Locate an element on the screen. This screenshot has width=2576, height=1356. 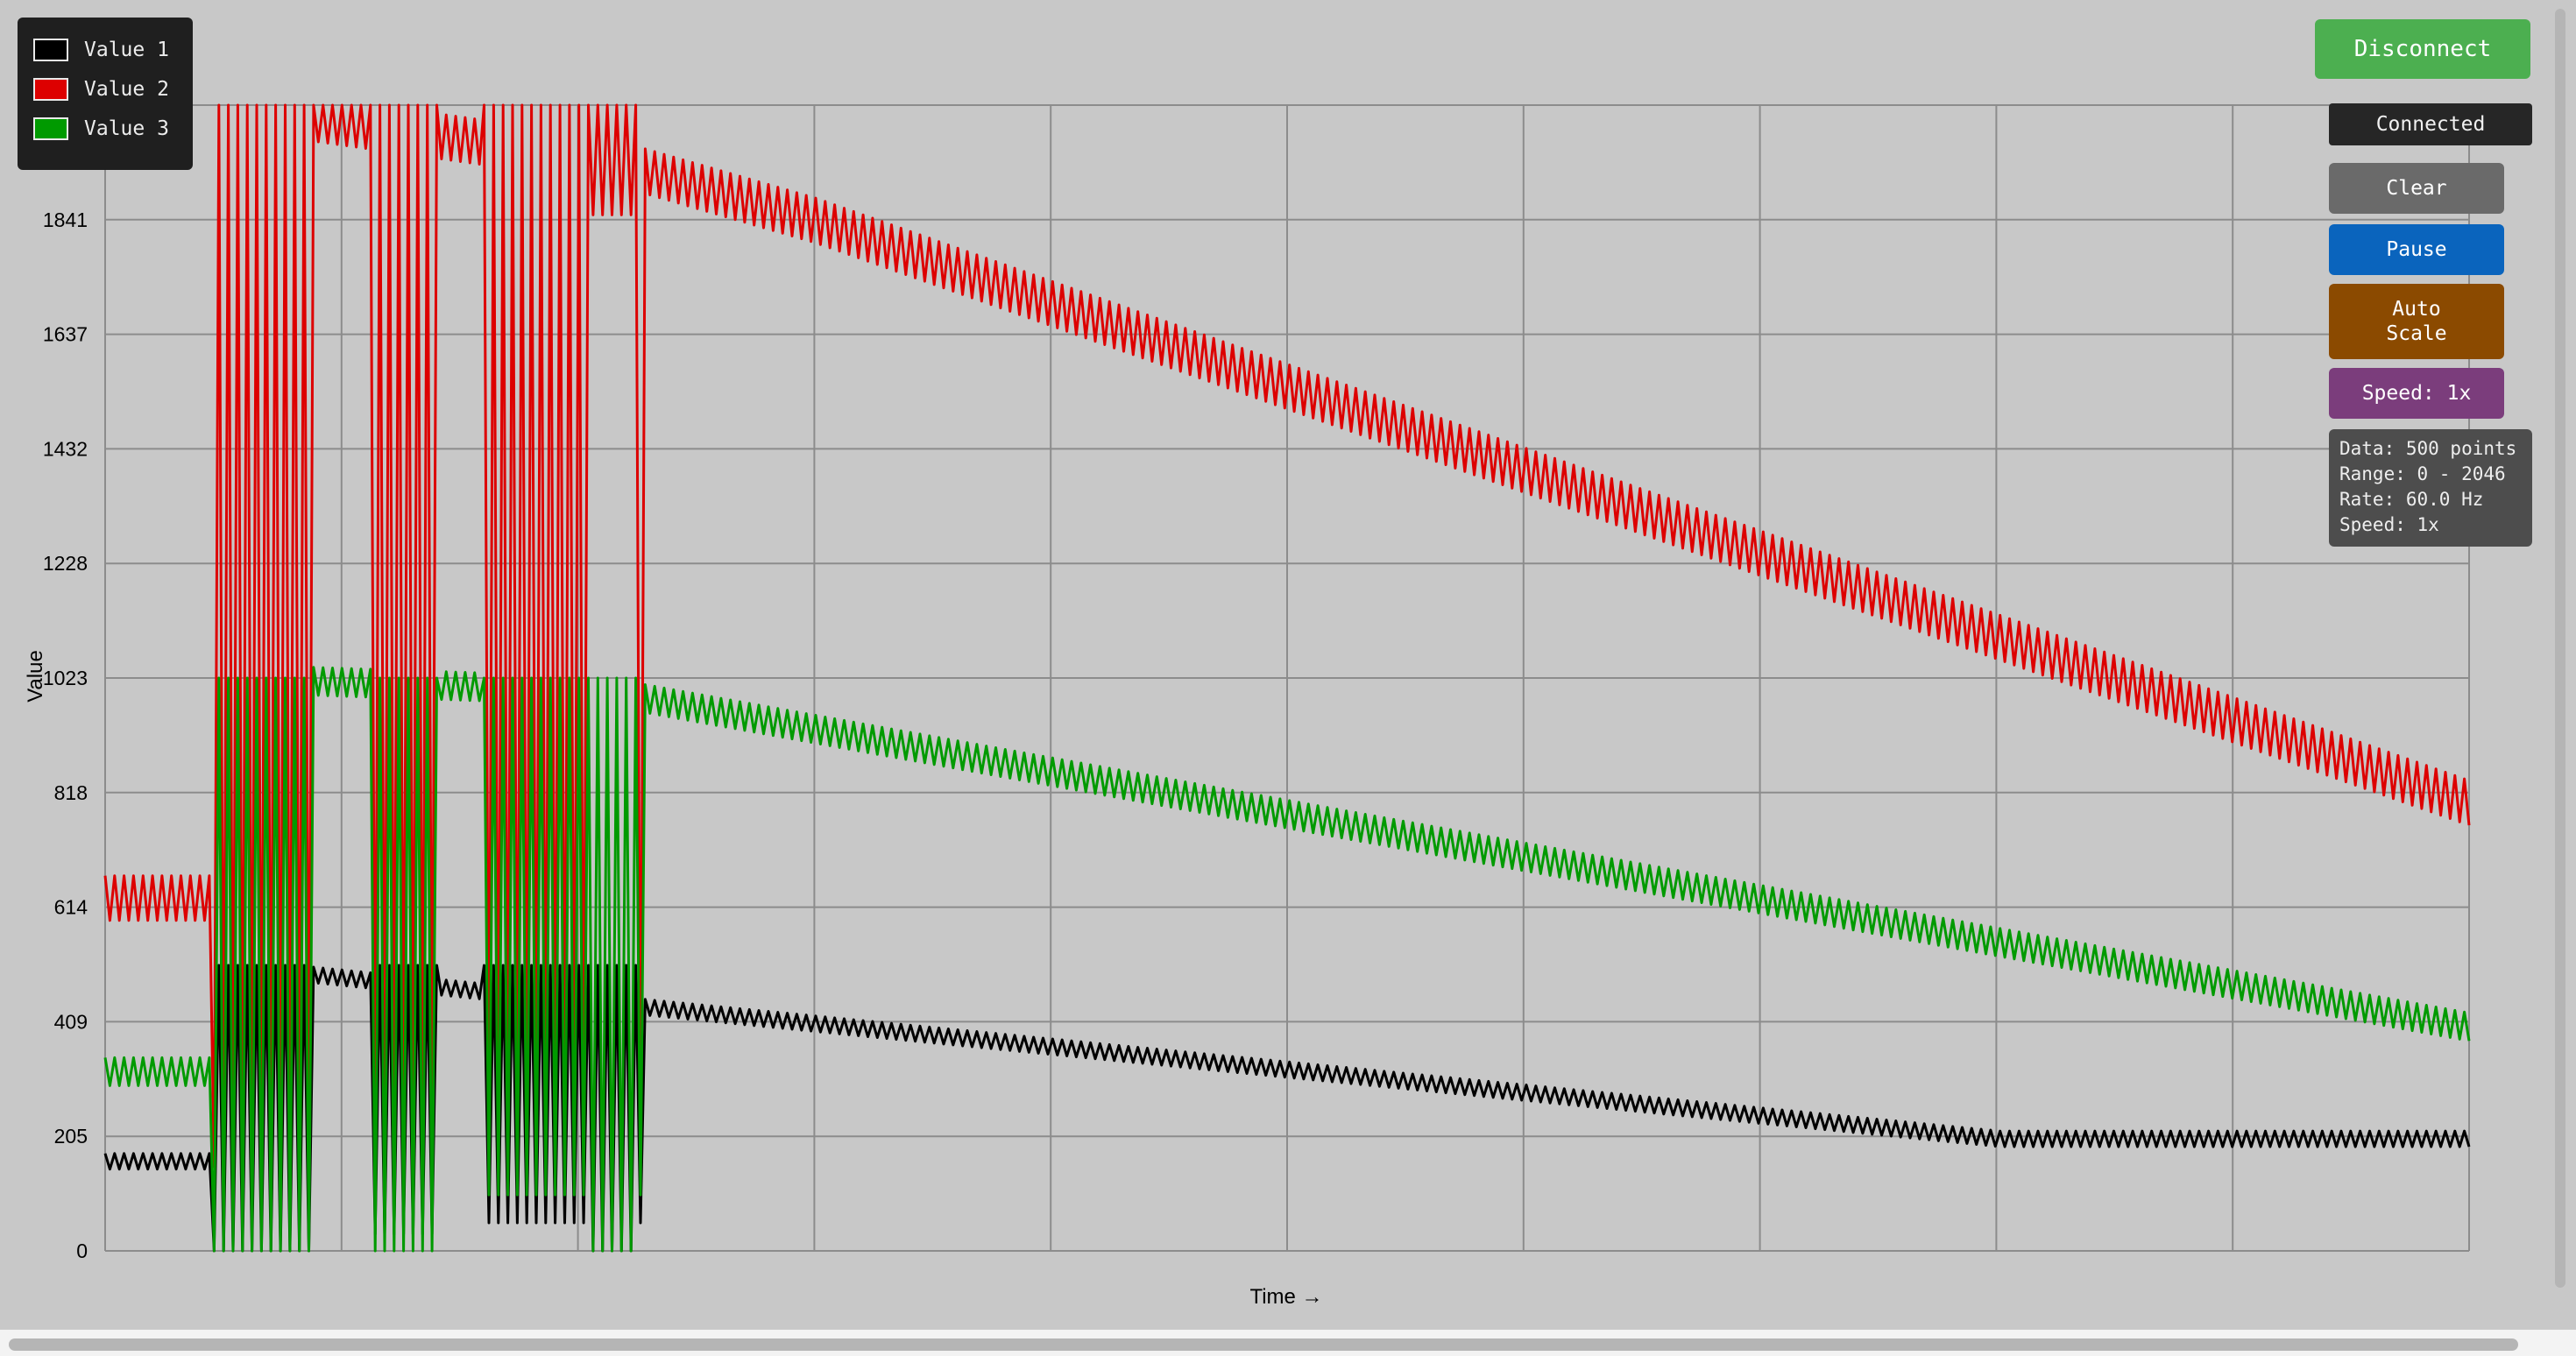
legend: Value 1 Value 2 Value 3 is located at coordinates (105, 94).